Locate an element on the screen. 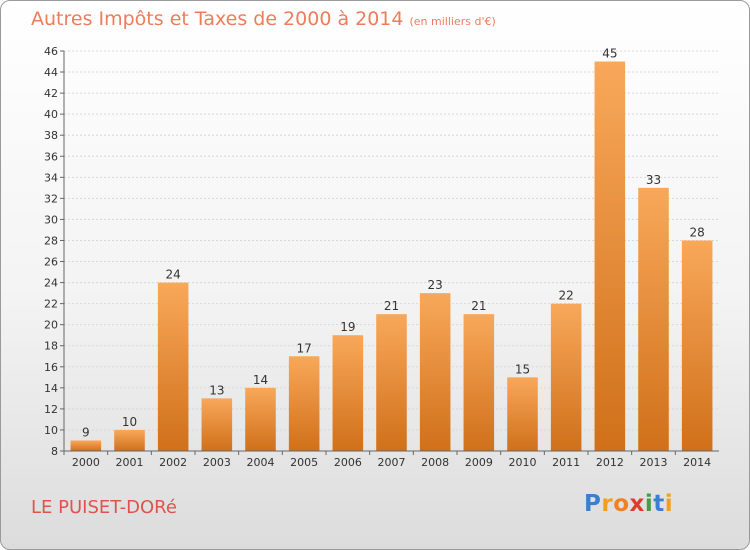 The height and width of the screenshot is (550, 750). x-tick-label: 2000 is located at coordinates (86, 462).